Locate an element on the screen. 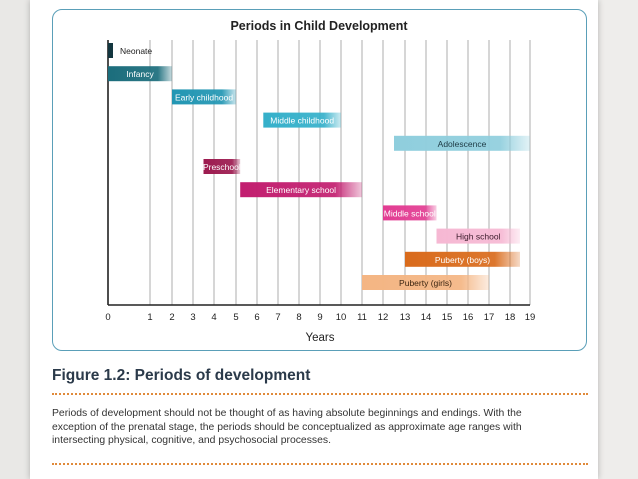 This screenshot has width=638, height=479. backdrop-left is located at coordinates (15, 239).